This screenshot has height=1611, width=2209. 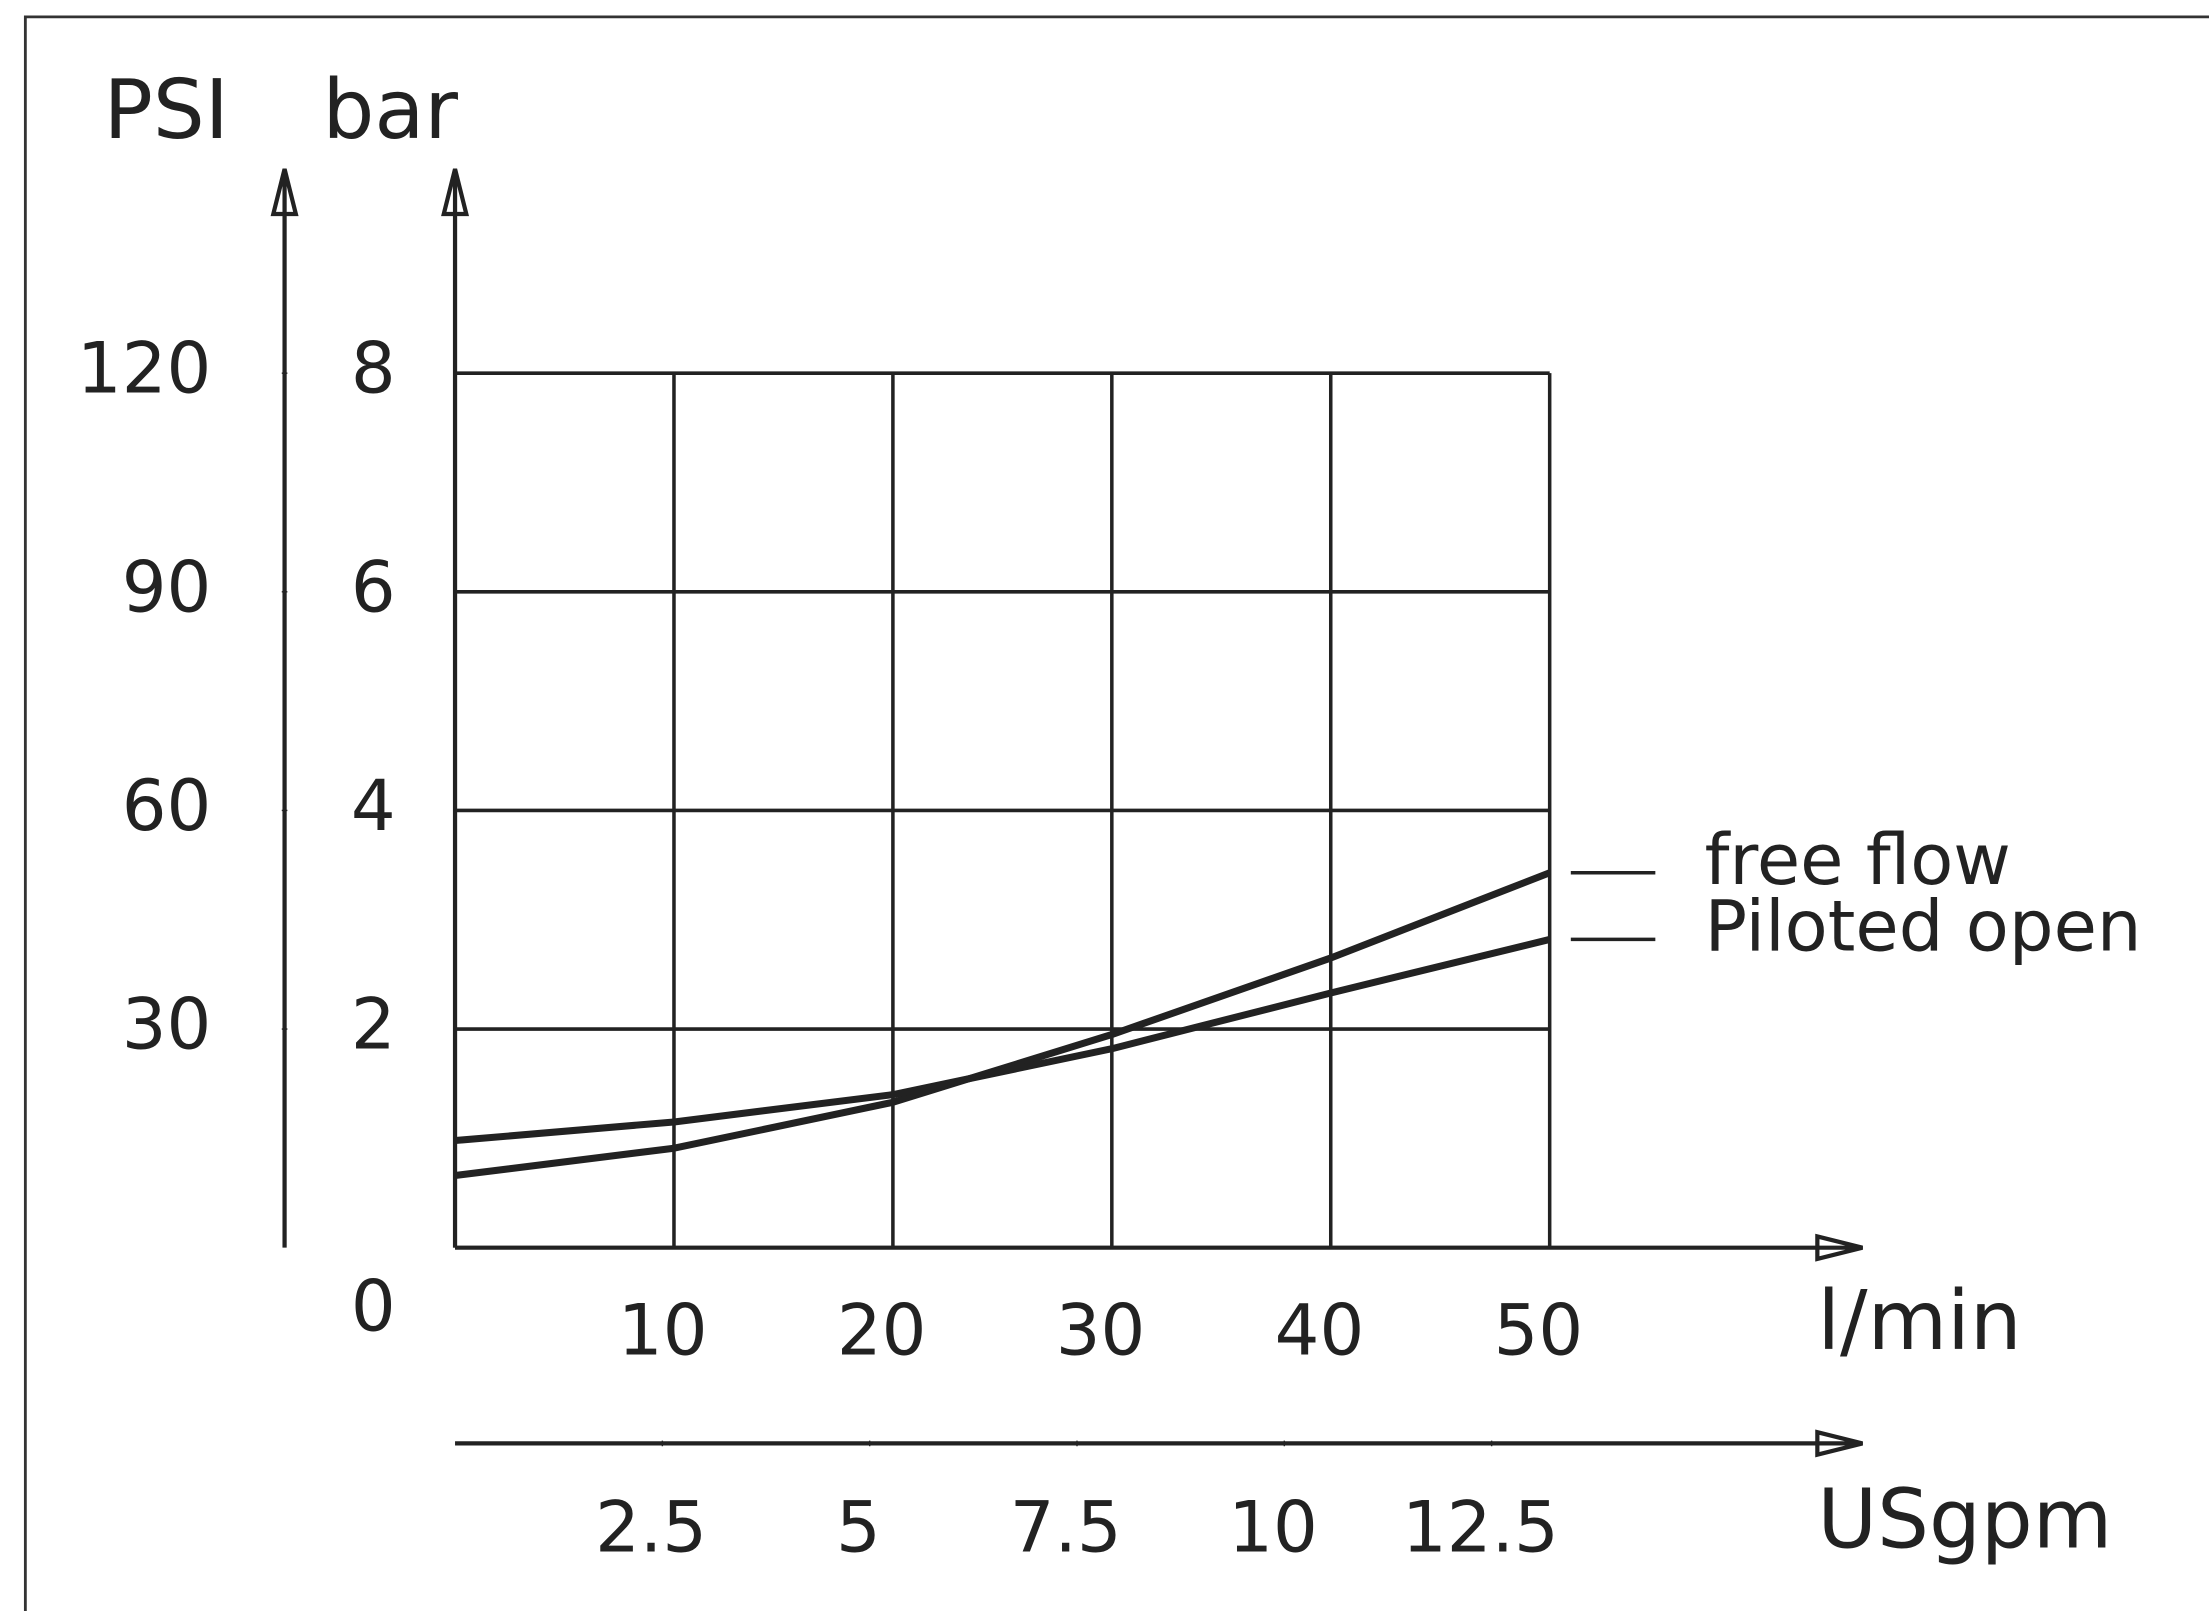 I want to click on y-axis-label: bar, so click(x=390, y=110).